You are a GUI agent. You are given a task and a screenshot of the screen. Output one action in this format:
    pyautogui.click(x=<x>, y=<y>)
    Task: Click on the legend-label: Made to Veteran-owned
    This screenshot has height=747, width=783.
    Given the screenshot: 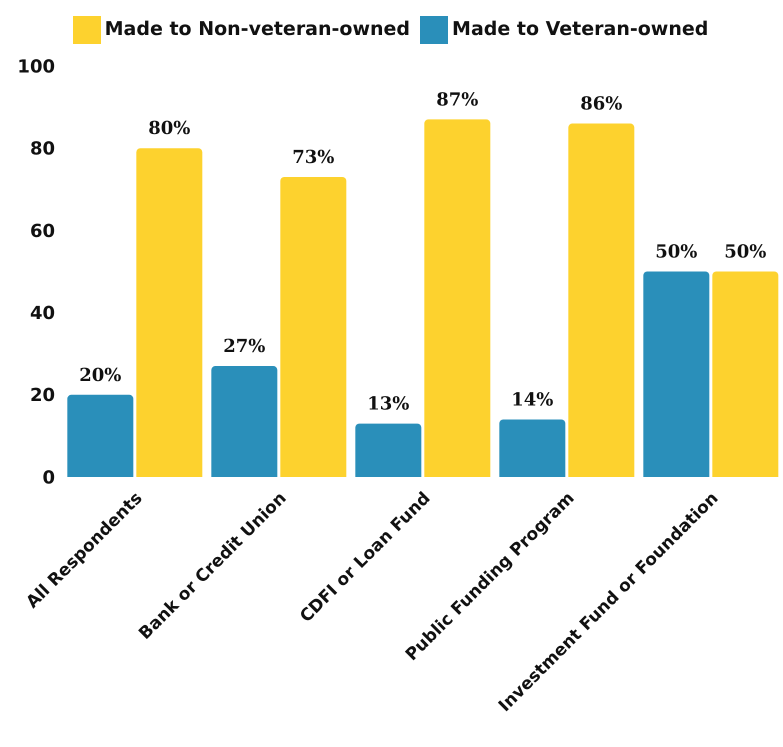 What is the action you would take?
    pyautogui.click(x=580, y=29)
    